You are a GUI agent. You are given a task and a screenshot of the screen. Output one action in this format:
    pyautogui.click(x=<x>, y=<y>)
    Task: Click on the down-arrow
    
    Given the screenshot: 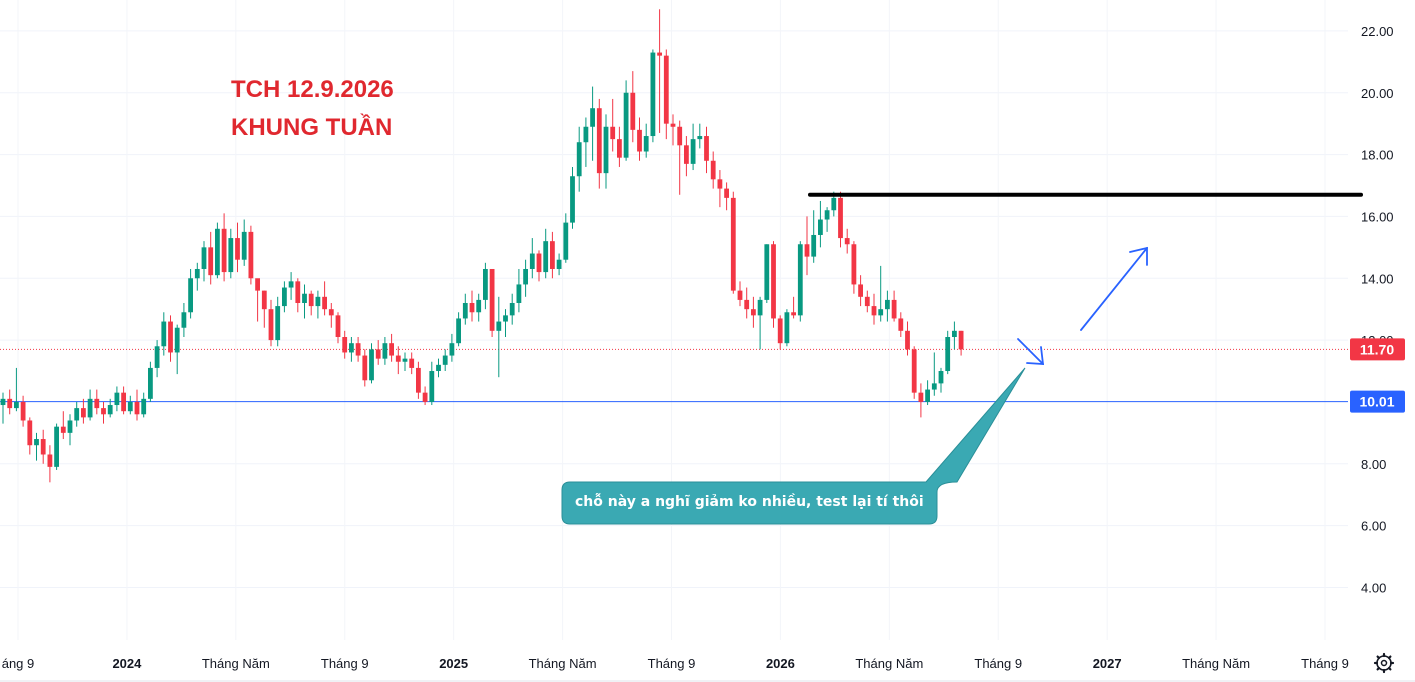 What is the action you would take?
    pyautogui.click(x=1031, y=351)
    